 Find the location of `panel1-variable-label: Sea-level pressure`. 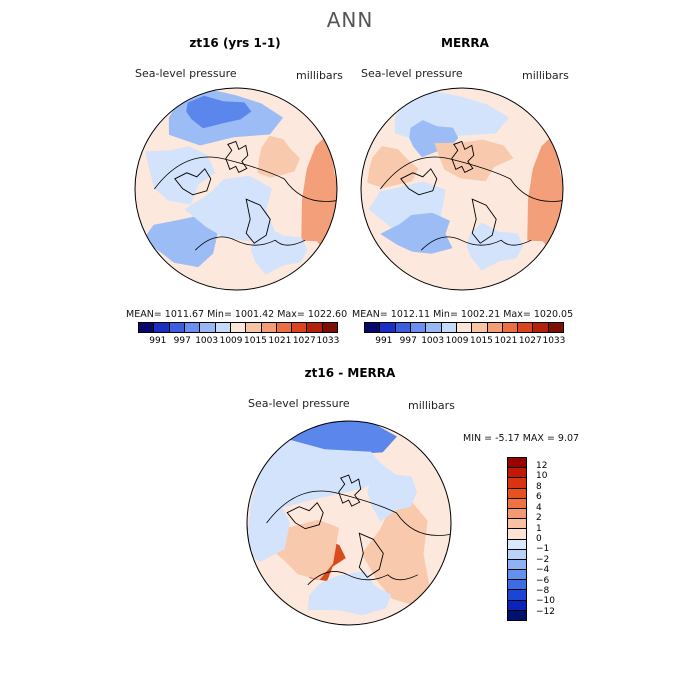

panel1-variable-label: Sea-level pressure is located at coordinates (186, 73).